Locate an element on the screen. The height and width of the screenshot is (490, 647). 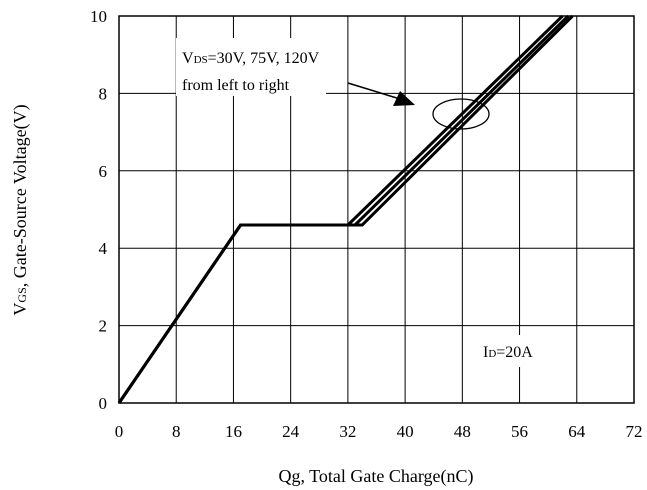
vds-annotation: VDS=30V, 75V, 120V is located at coordinates (251, 58).